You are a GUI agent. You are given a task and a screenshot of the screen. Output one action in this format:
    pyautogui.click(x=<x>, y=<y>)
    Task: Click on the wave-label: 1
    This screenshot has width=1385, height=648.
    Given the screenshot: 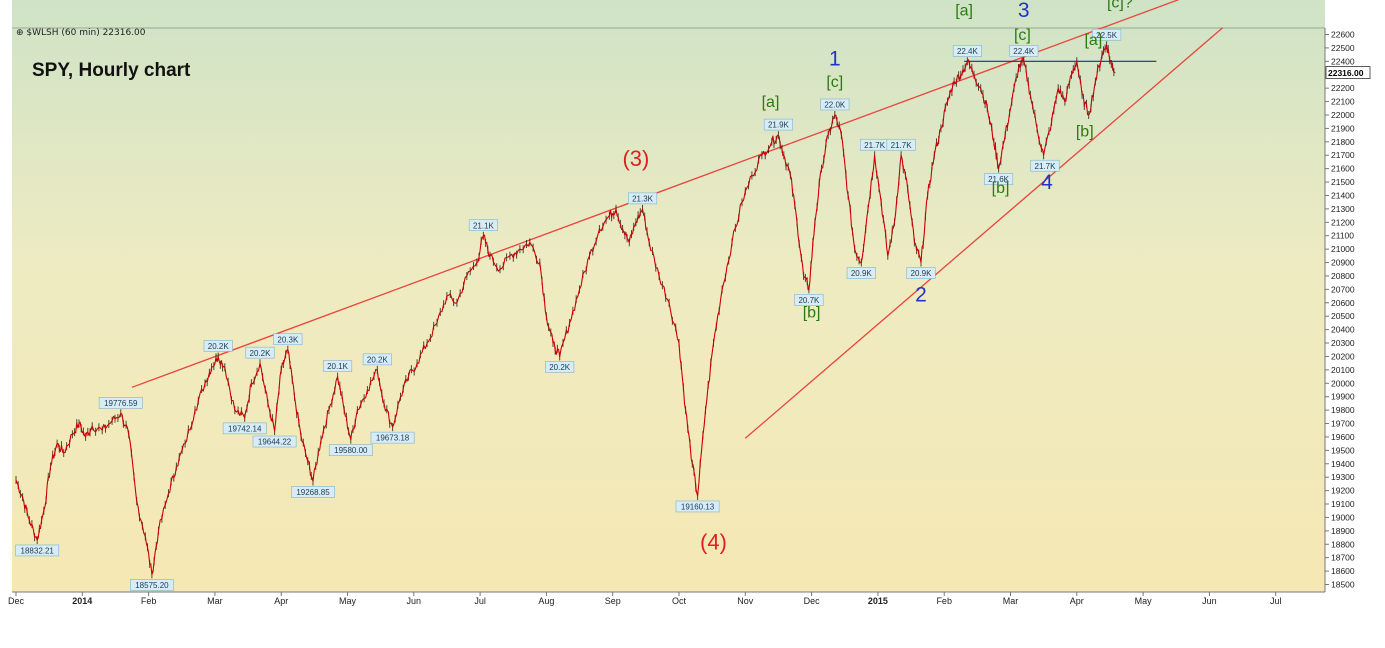 What is the action you would take?
    pyautogui.click(x=835, y=58)
    